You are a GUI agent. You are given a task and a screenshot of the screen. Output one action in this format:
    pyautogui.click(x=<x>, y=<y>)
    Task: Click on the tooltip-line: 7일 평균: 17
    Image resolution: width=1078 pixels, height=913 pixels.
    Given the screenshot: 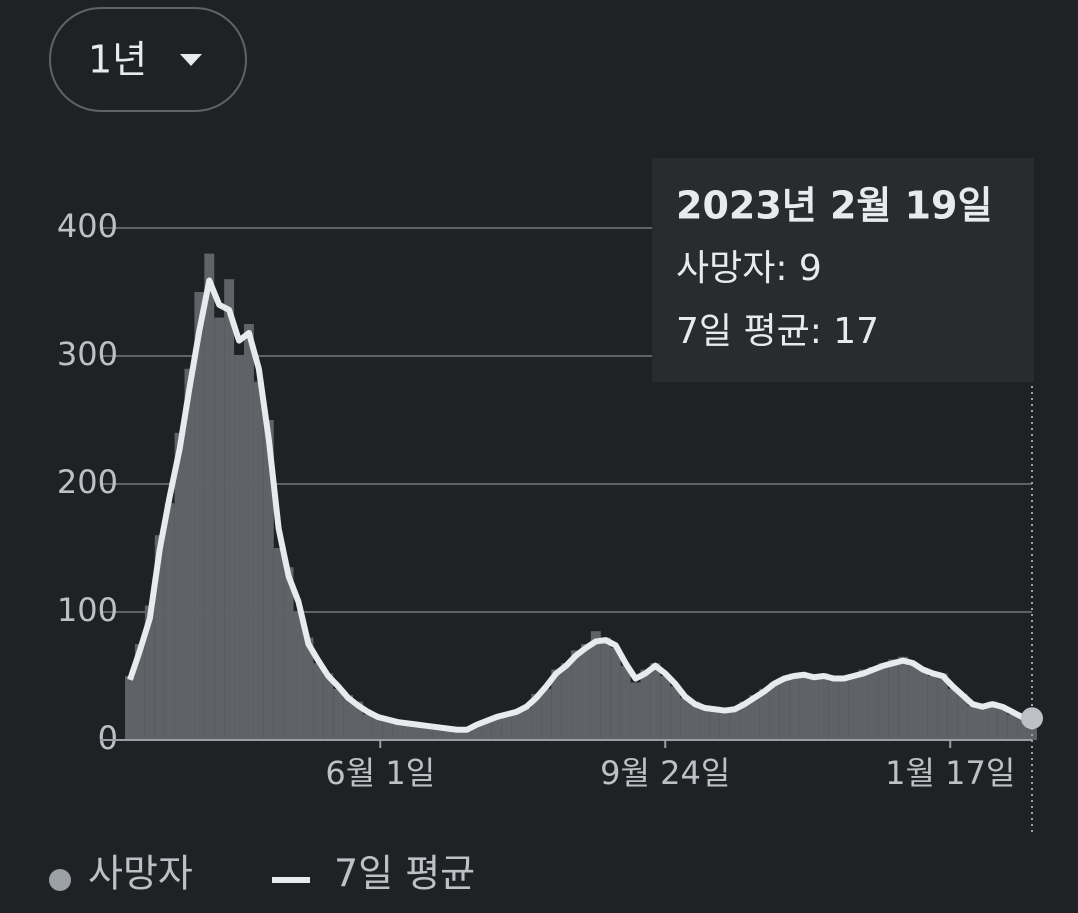 What is the action you would take?
    pyautogui.click(x=777, y=331)
    